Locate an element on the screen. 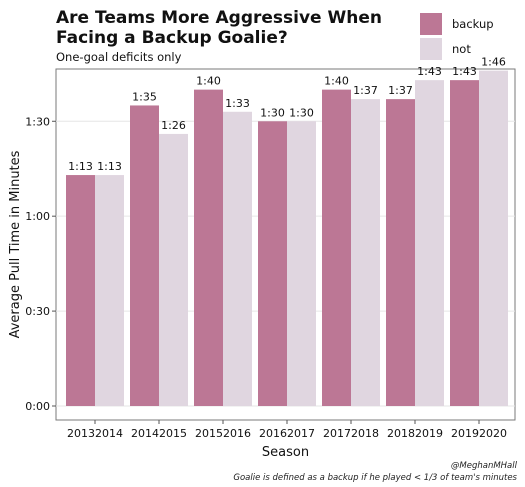 The width and height of the screenshot is (525, 487). legend-label-backup: backup is located at coordinates (473, 24).